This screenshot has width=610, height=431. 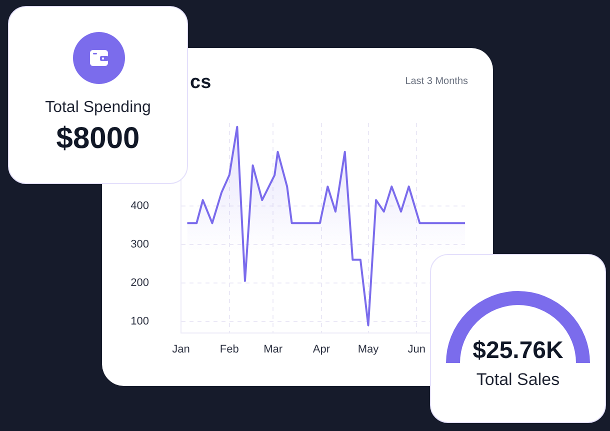 I want to click on y-tick-label: 100, so click(x=139, y=321).